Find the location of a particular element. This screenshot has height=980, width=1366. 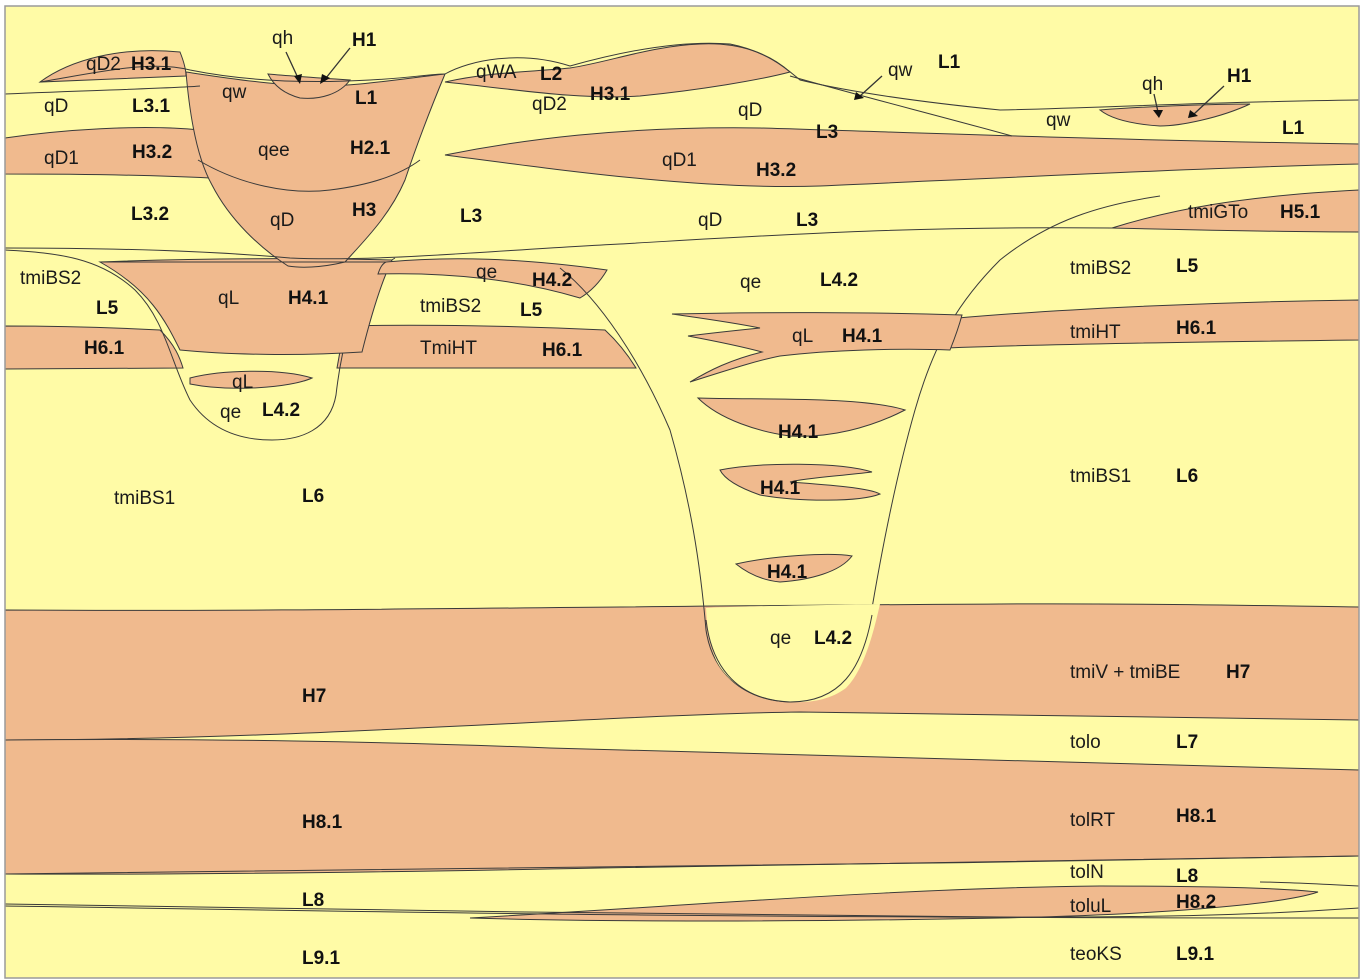

unit-h3-1-left is located at coordinates (112, 66).